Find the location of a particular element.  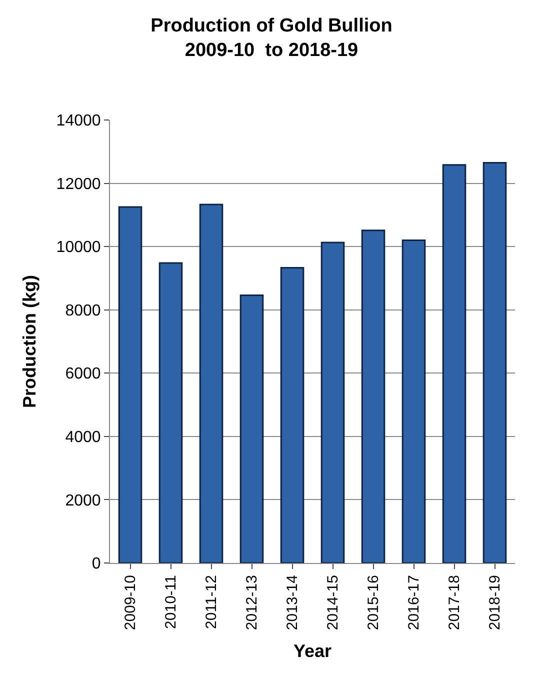

y-tick-label: 14000 is located at coordinates (78, 121).